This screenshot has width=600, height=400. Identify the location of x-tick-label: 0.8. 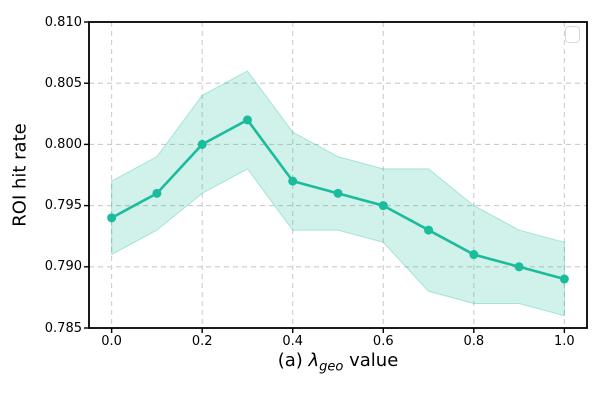
(474, 341).